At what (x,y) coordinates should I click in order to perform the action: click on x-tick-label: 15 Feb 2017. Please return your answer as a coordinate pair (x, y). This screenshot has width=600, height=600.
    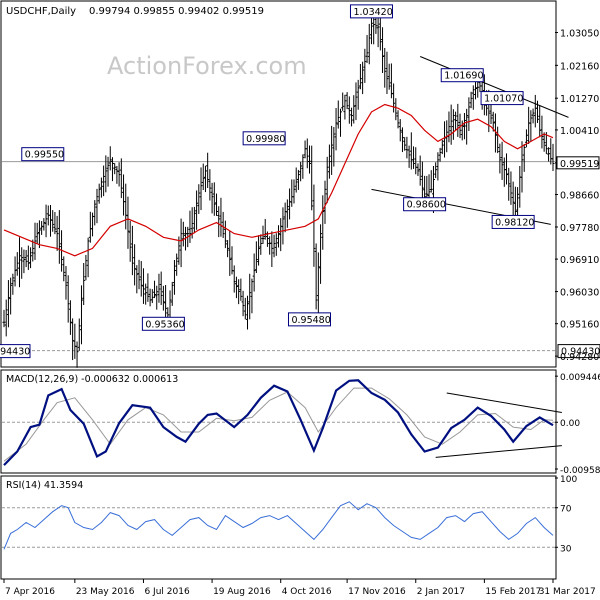
    Looking at the image, I should click on (513, 592).